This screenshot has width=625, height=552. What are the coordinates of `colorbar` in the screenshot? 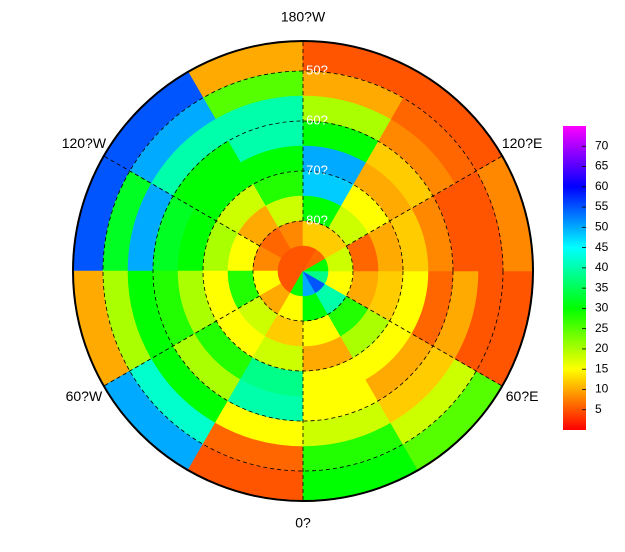 It's located at (574, 278).